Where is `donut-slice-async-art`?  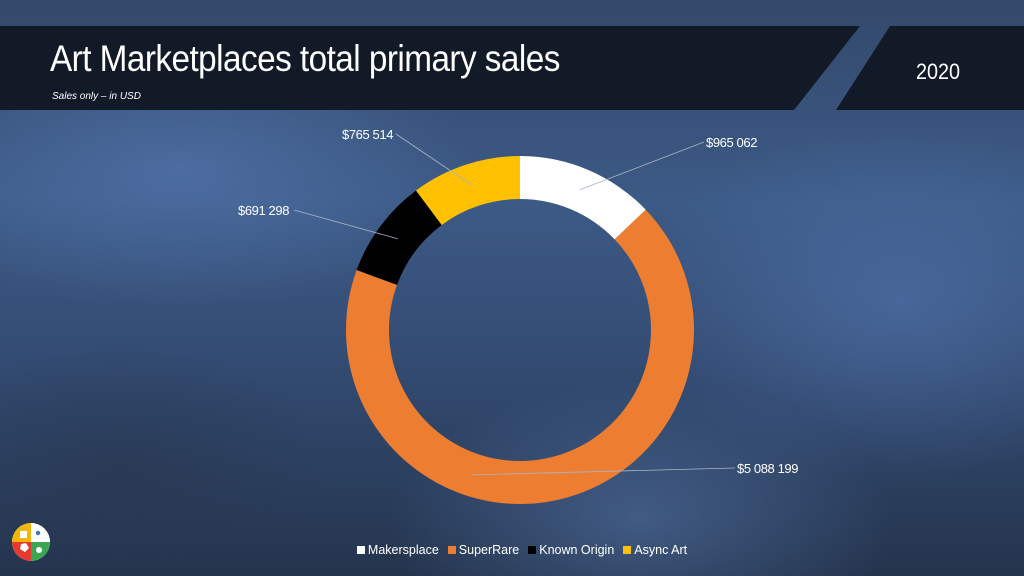 donut-slice-async-art is located at coordinates (468, 190).